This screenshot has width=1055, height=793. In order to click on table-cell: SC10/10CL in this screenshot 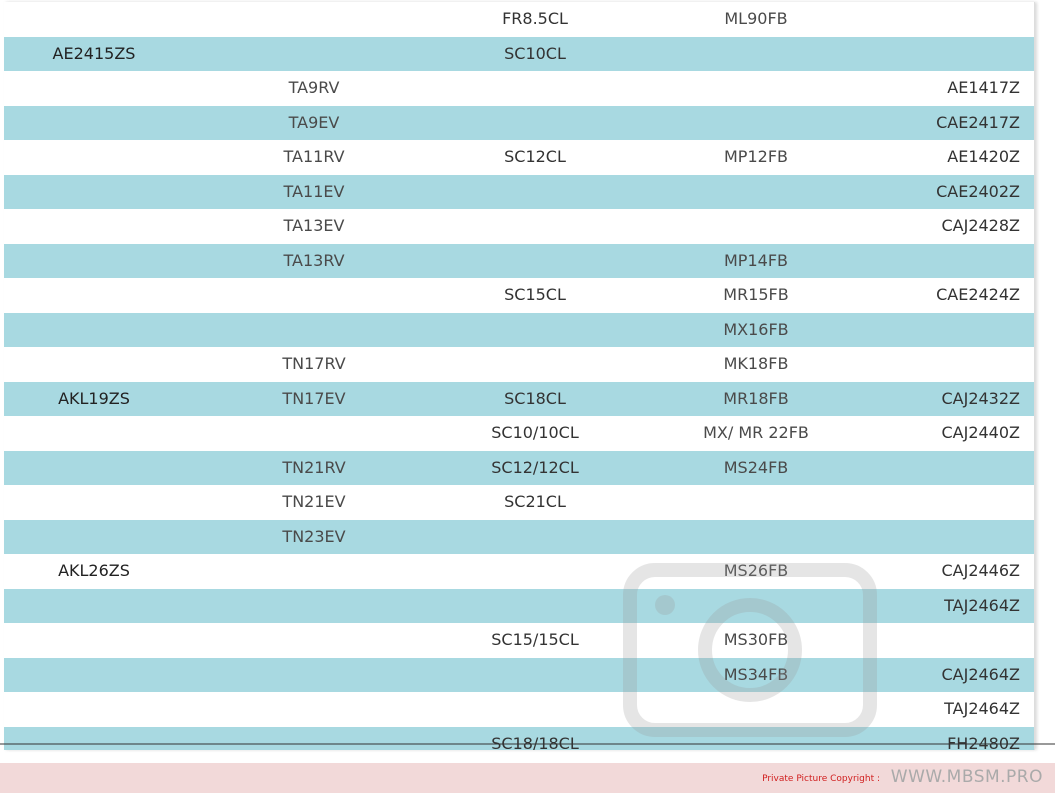, I will do `click(535, 432)`.